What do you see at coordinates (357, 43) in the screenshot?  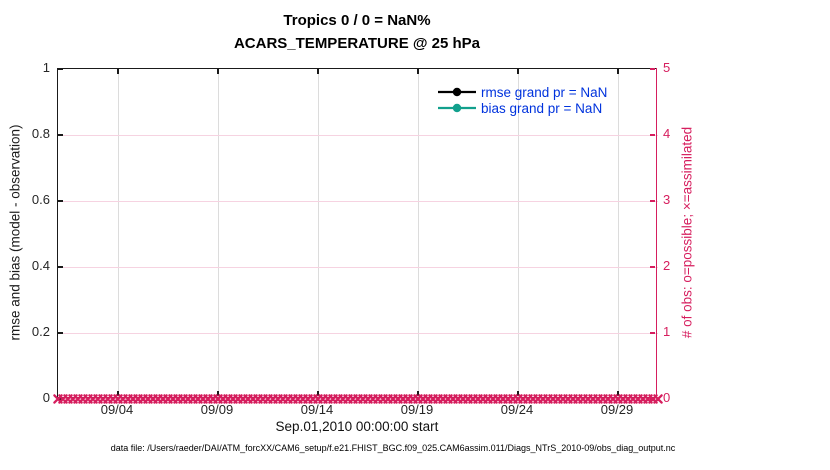 I see `chart-subtitle: ACARS_TEMPERATURE @ 25 hPa` at bounding box center [357, 43].